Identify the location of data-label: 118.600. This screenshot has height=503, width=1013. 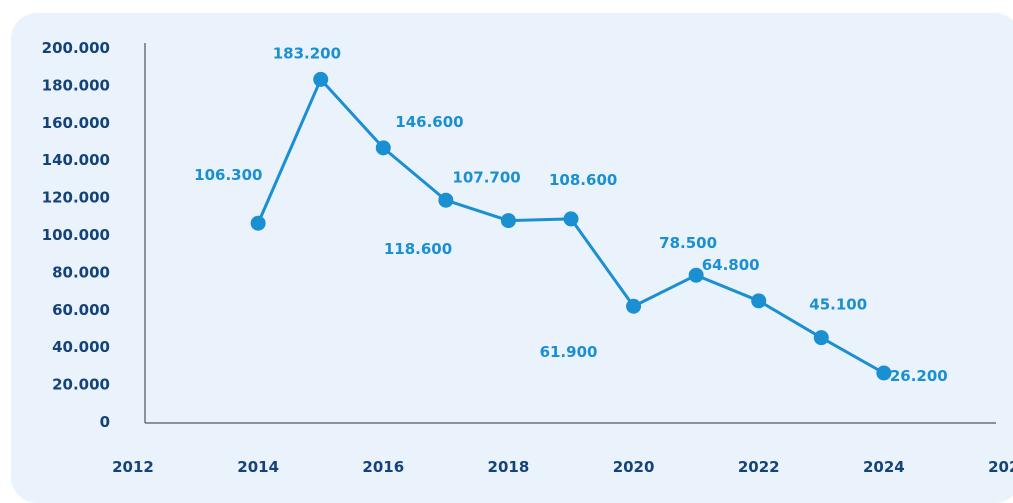
(418, 249).